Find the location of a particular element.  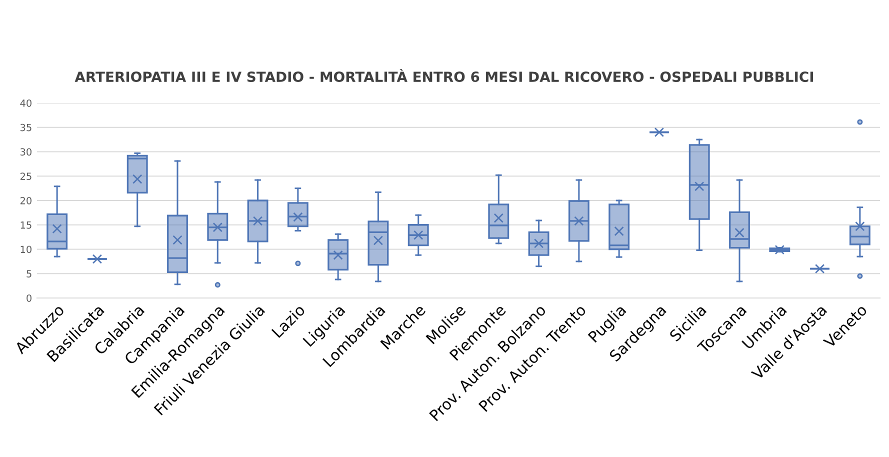

y-tick-label: 40 is located at coordinates (26, 103).